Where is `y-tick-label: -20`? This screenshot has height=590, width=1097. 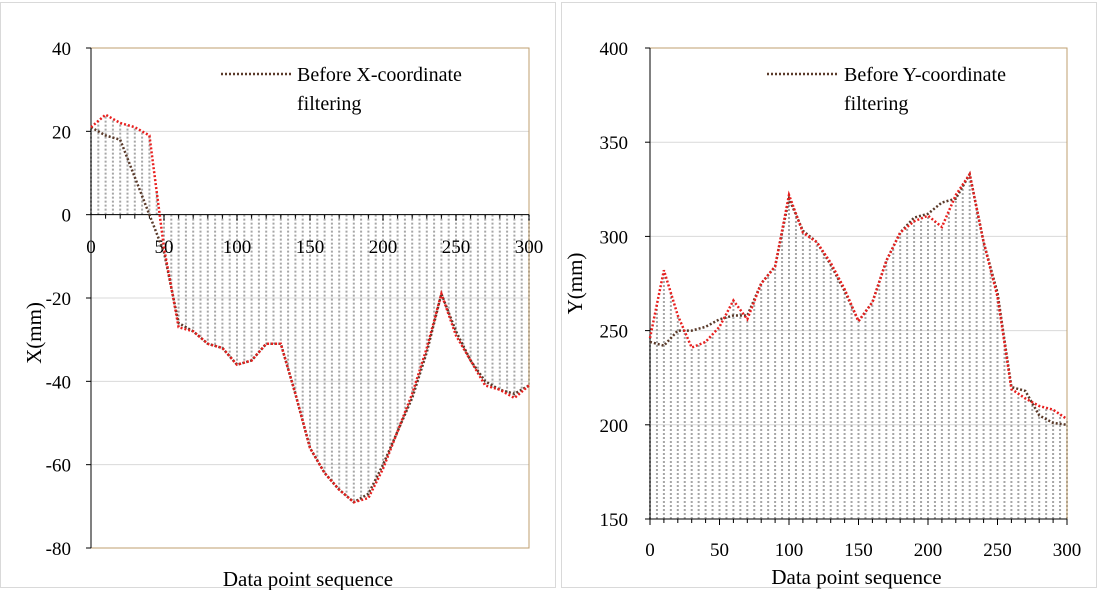
y-tick-label: -20 is located at coordinates (58, 299).